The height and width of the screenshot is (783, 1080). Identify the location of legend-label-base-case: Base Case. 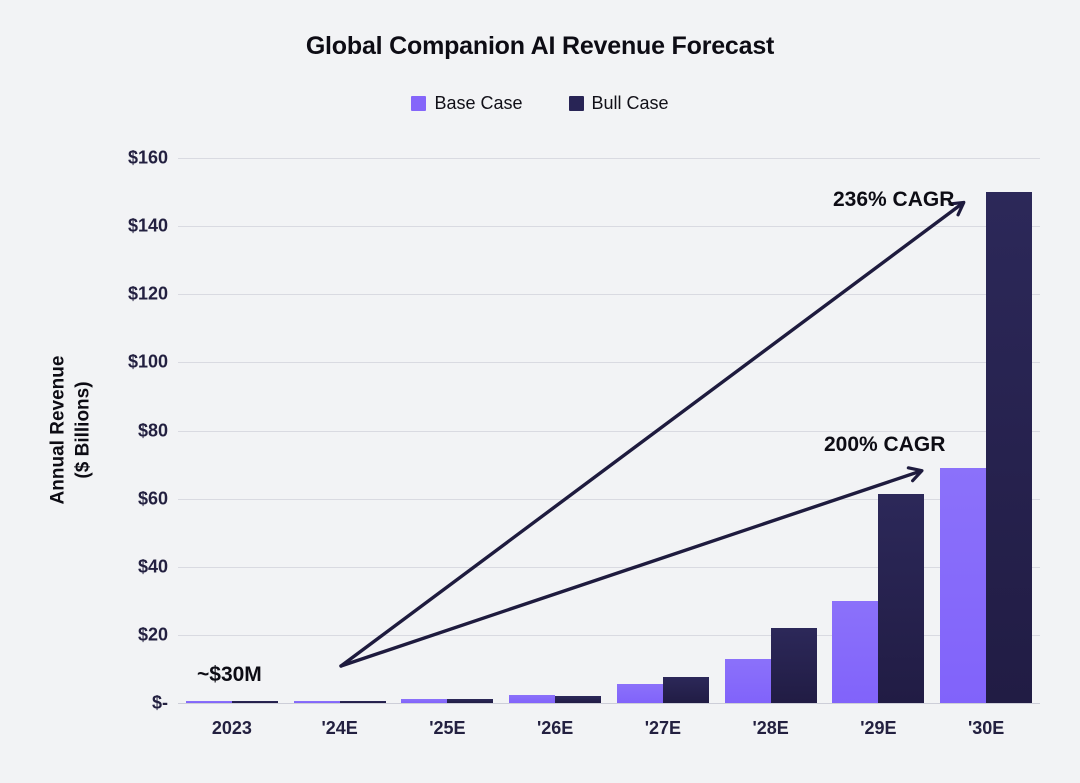
(478, 103).